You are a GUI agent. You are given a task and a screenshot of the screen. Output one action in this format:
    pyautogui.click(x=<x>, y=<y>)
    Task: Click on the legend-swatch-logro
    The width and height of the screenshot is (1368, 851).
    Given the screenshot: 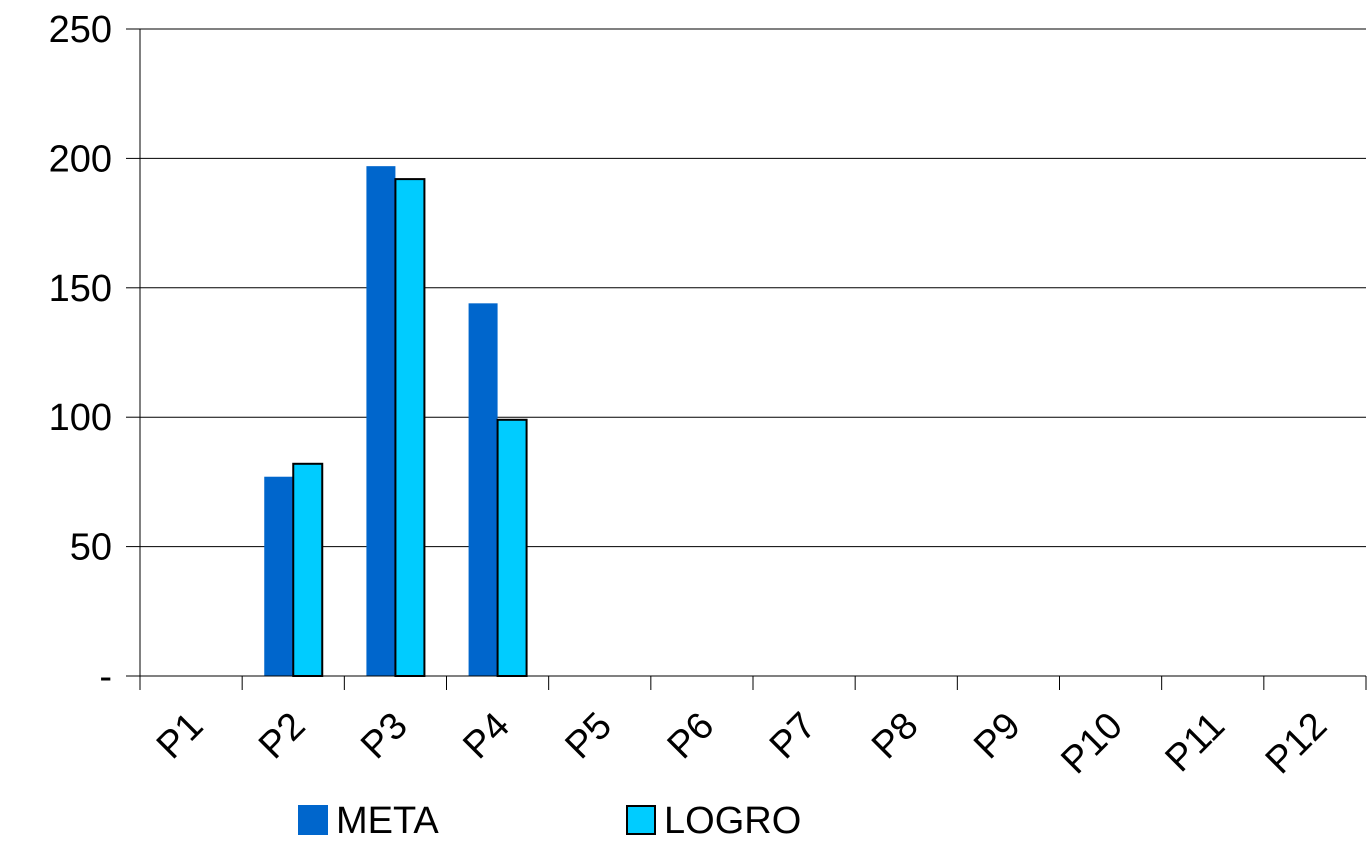 What is the action you would take?
    pyautogui.click(x=641, y=820)
    